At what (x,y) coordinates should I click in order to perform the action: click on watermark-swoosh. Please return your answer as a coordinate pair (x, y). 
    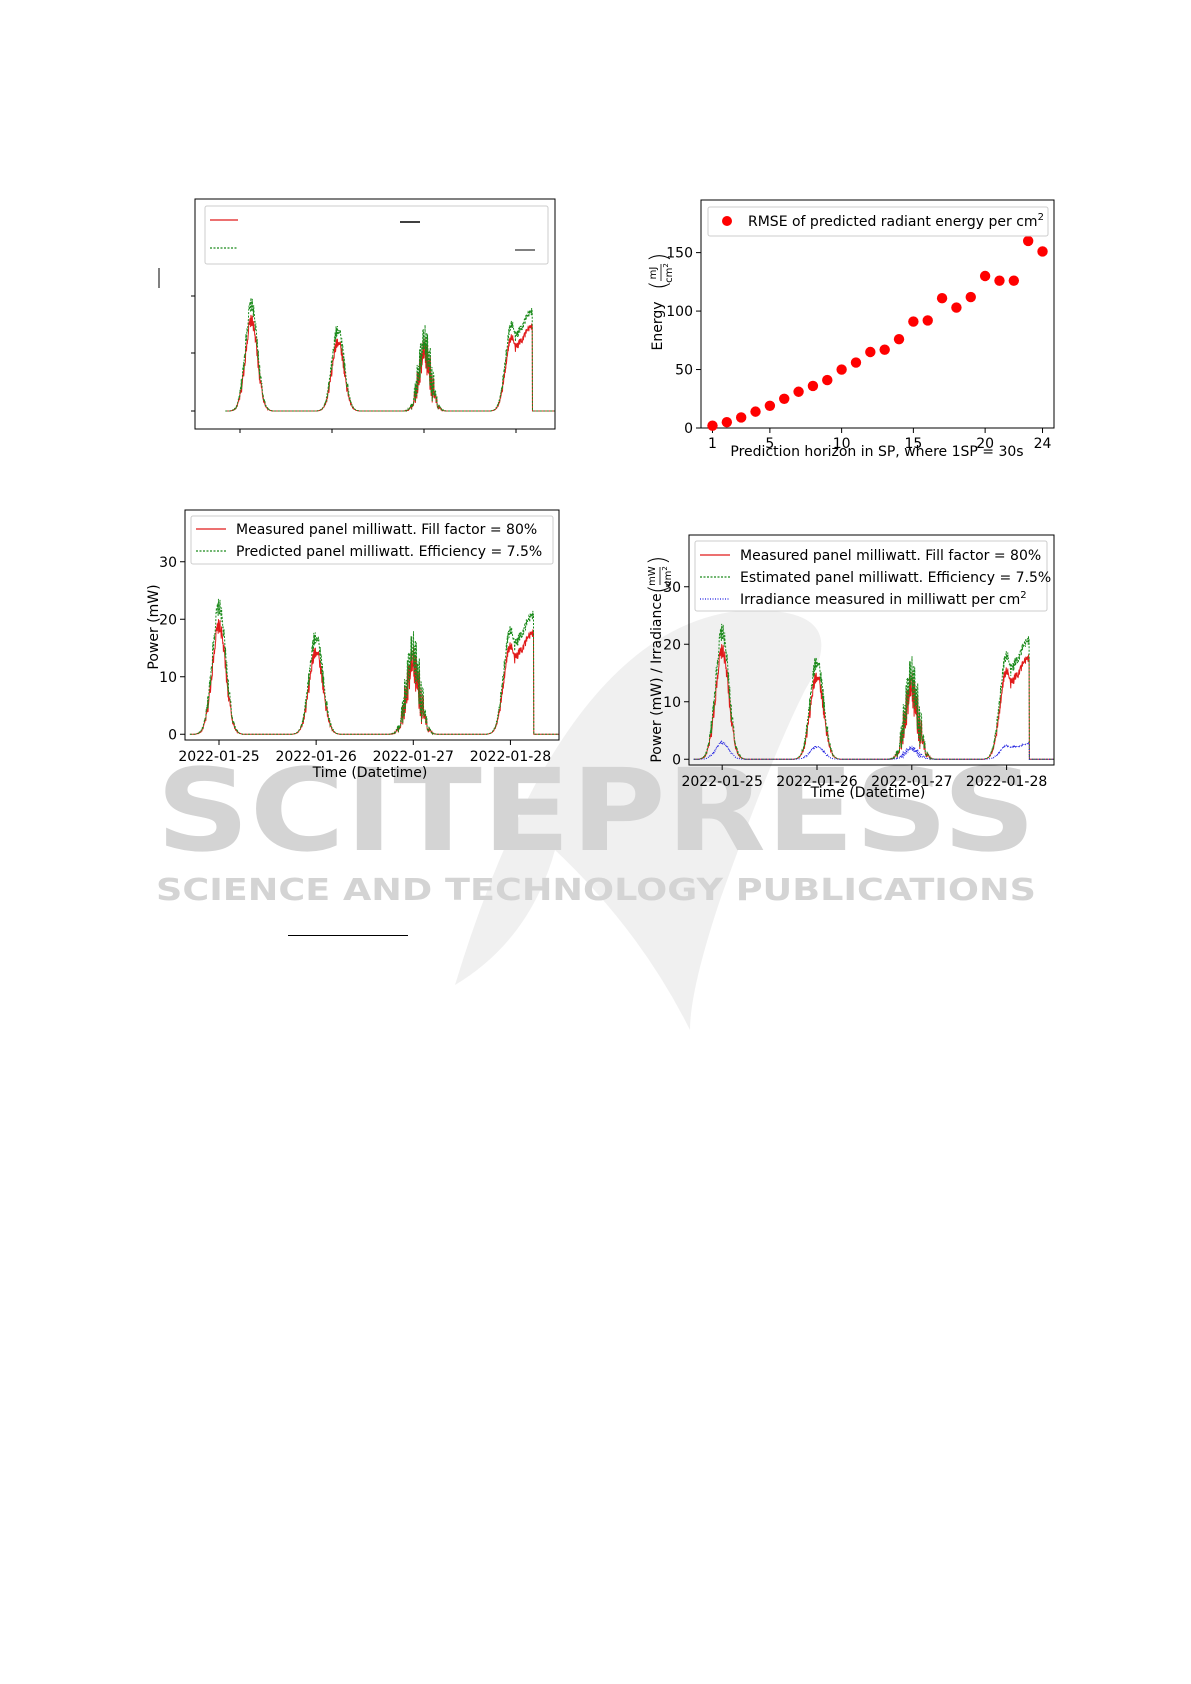
    Looking at the image, I should click on (638, 820).